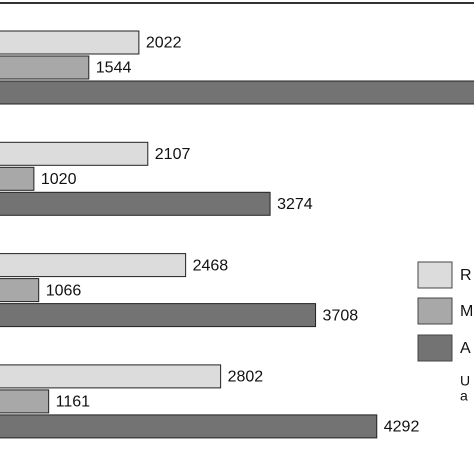  I want to click on value-label: 2022, so click(164, 43).